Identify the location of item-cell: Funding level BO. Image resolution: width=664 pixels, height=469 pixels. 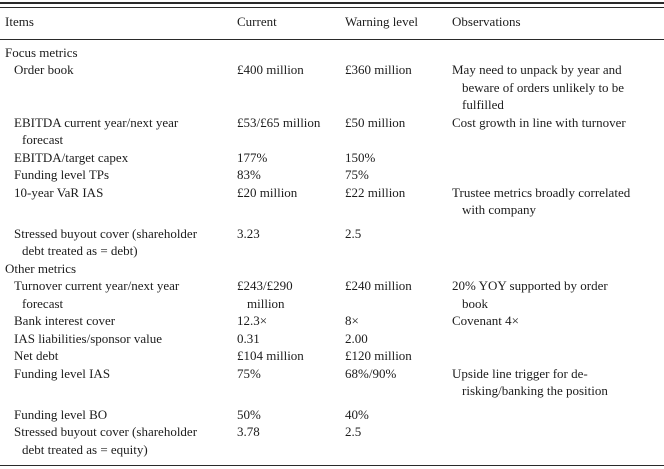
(61, 414).